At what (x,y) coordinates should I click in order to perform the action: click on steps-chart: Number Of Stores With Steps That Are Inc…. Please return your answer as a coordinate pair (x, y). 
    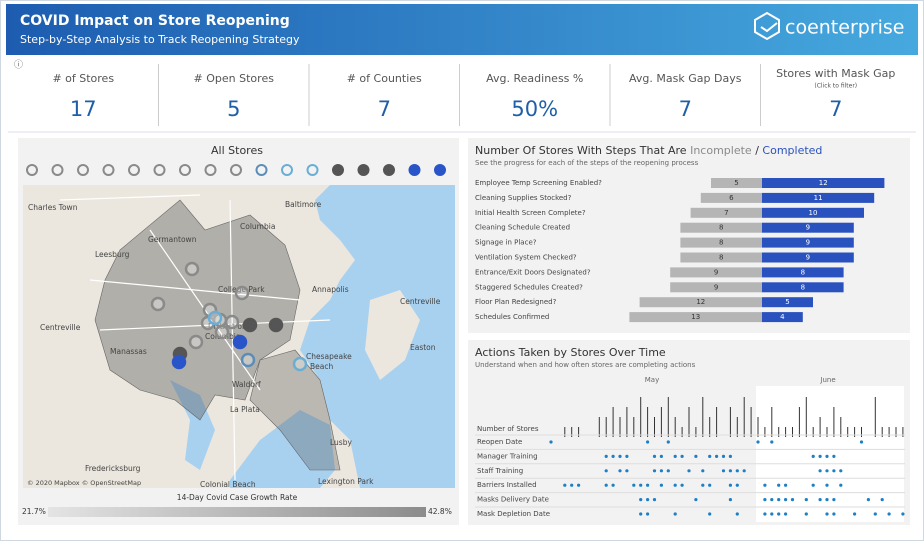
    Looking at the image, I should click on (680, 233).